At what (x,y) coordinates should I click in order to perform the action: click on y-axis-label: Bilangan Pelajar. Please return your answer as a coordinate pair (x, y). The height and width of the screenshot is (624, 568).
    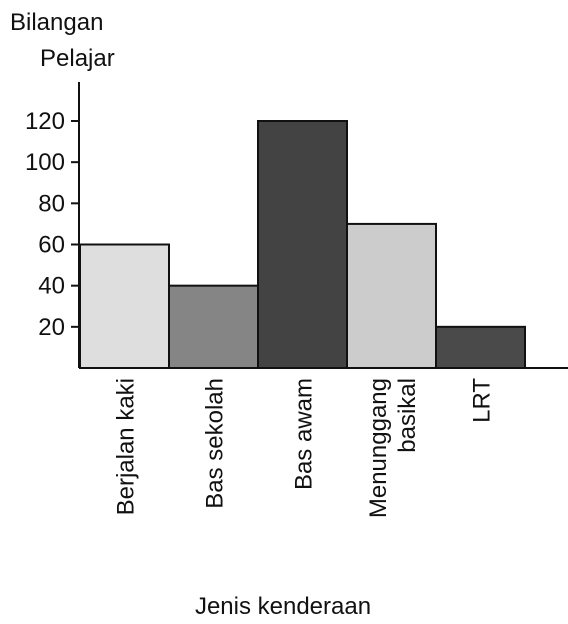
    Looking at the image, I should click on (62, 40).